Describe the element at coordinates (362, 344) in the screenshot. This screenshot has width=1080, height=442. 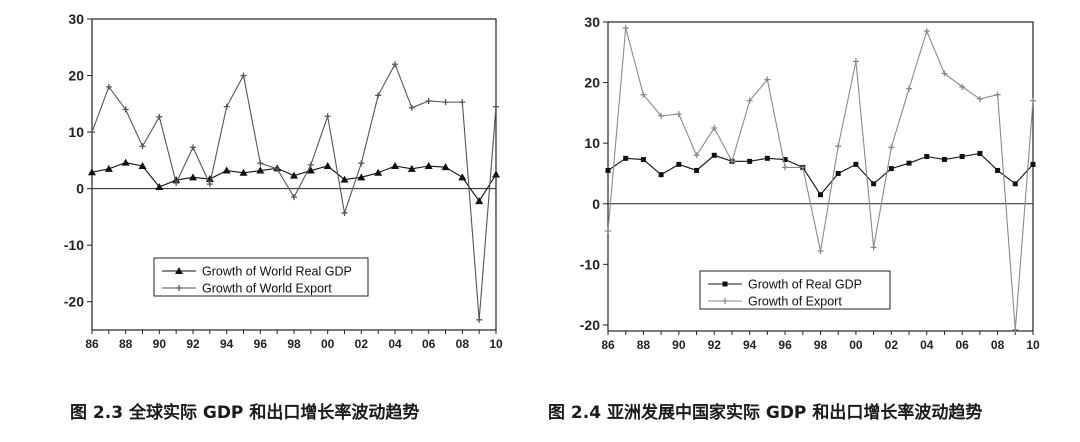
I see `x-tick-label: 02` at that location.